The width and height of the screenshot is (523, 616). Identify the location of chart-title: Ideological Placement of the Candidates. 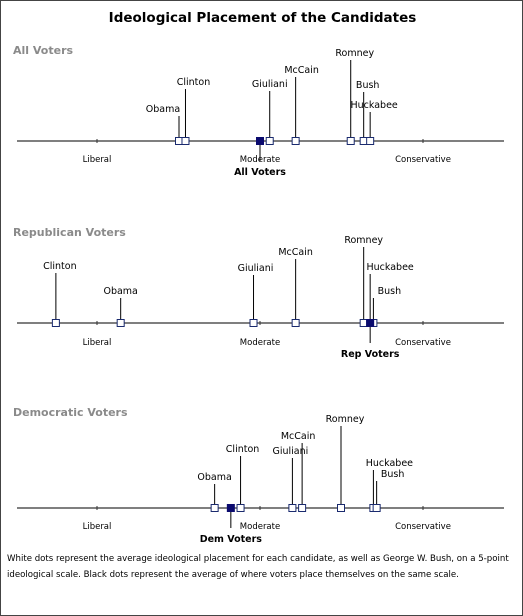
(262, 18).